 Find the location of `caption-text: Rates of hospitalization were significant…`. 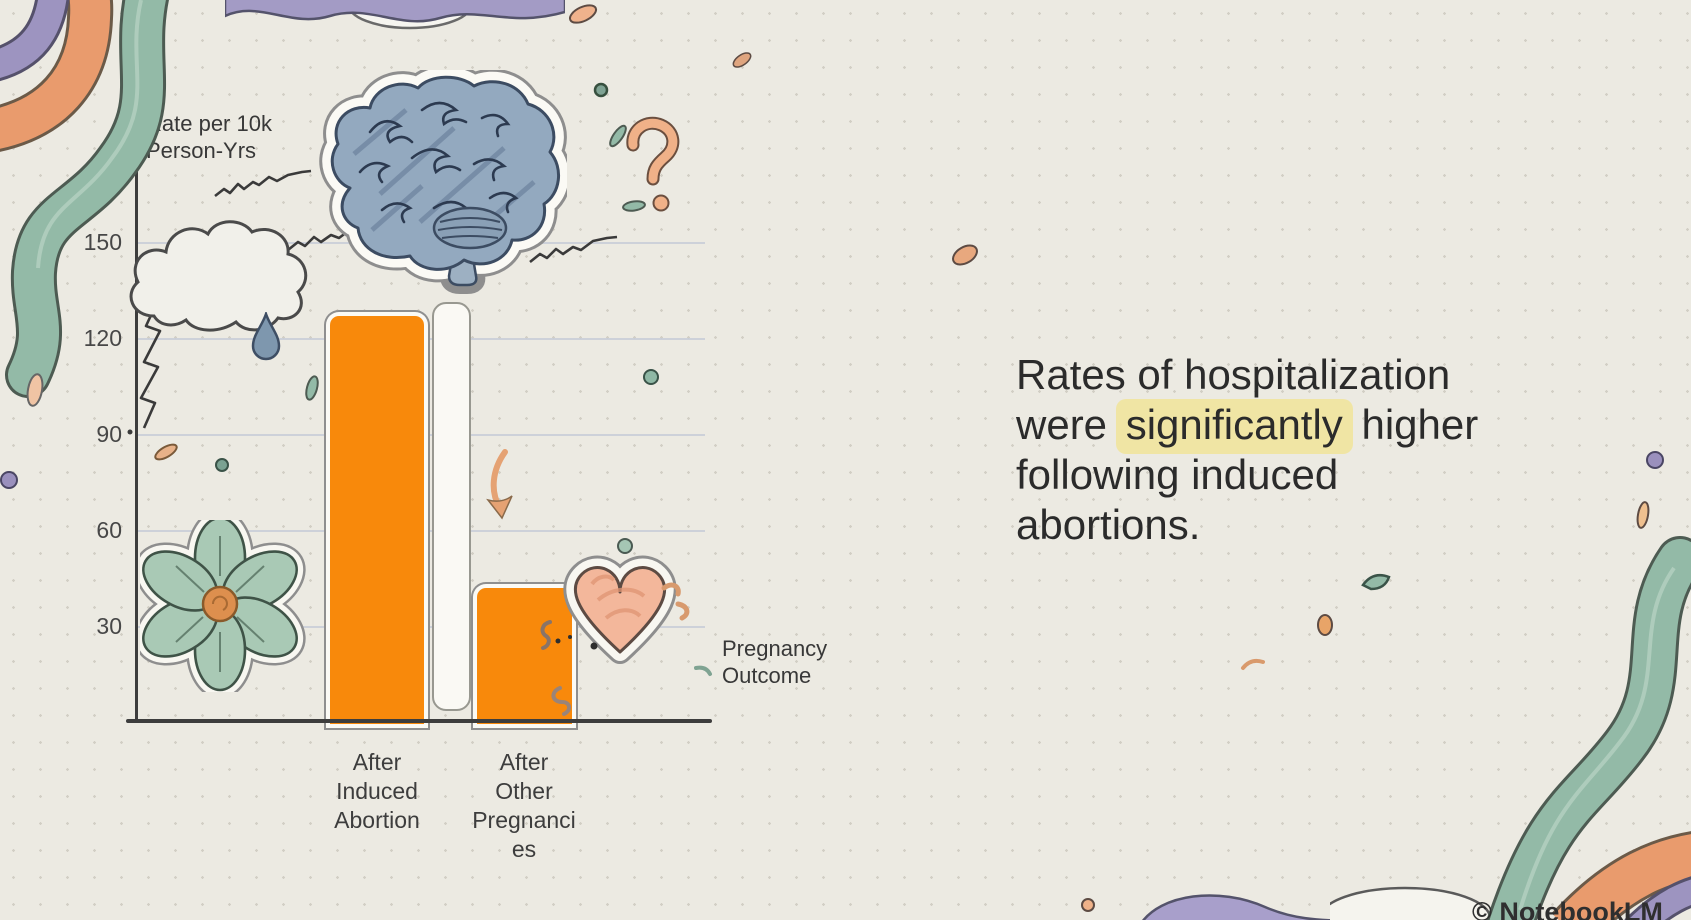

caption-text: Rates of hospitalization were significant… is located at coordinates (1251, 450).